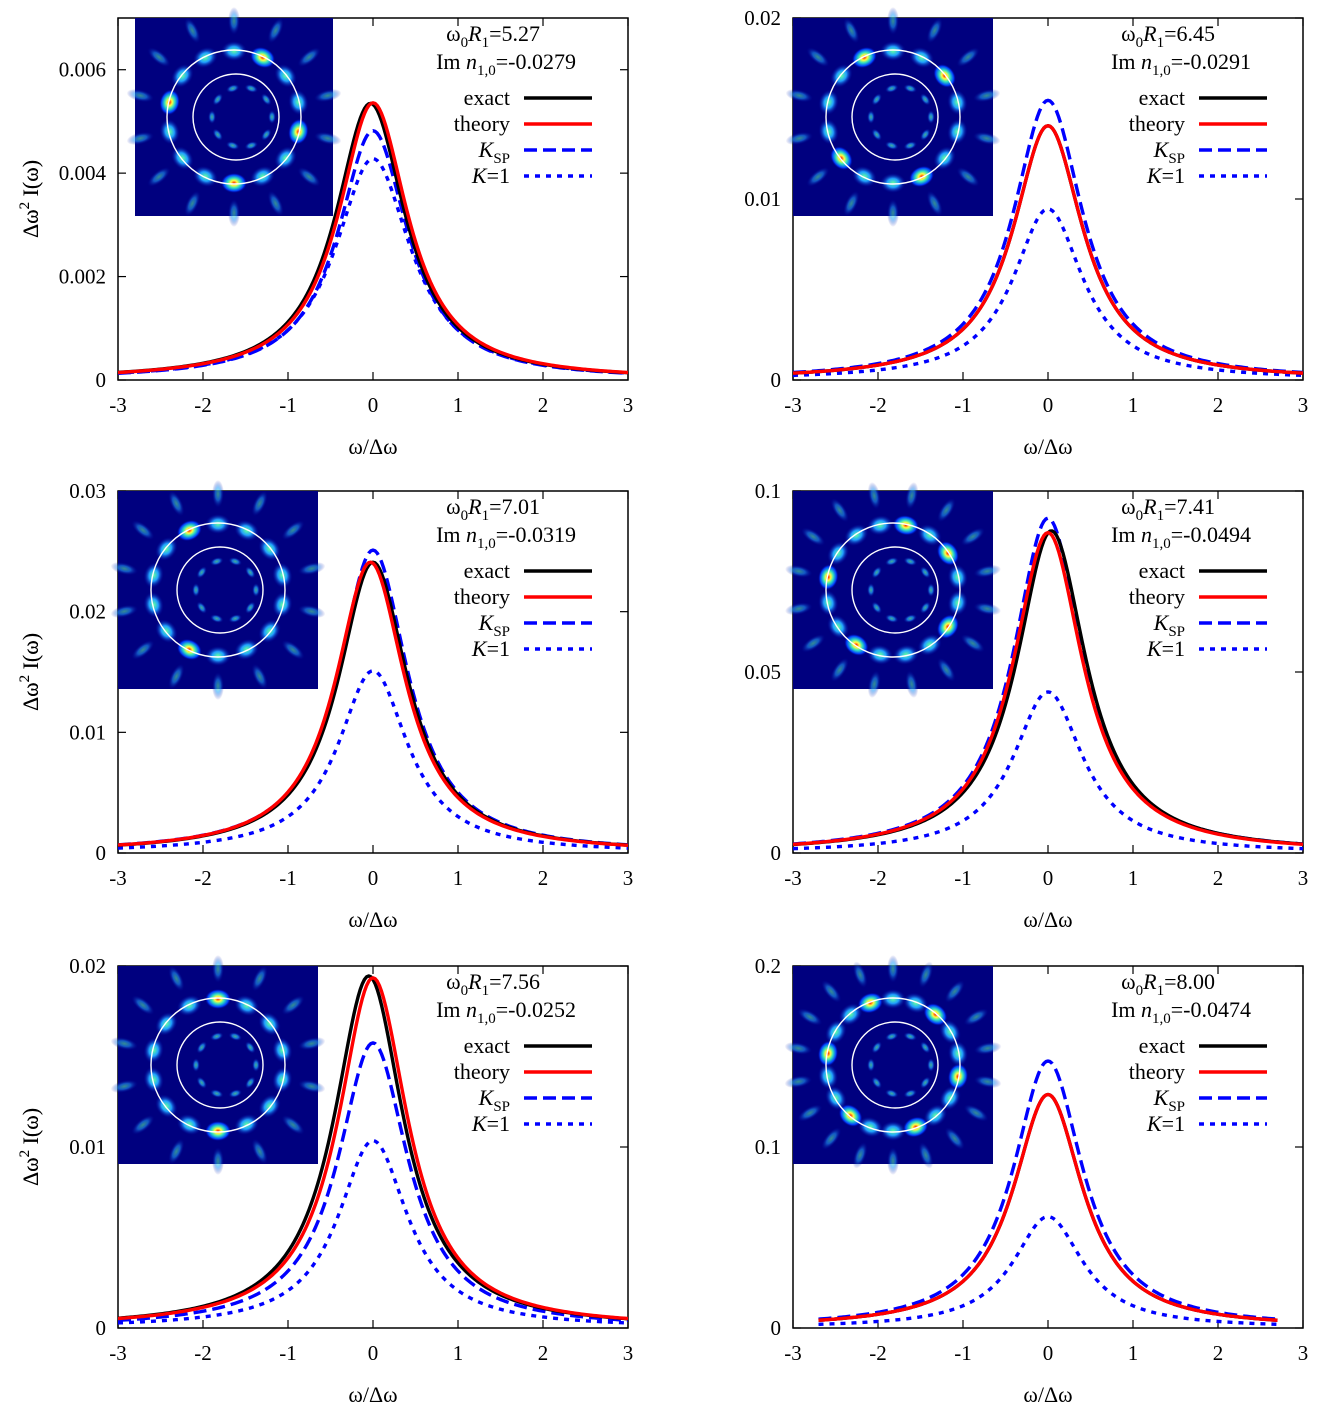 The height and width of the screenshot is (1406, 1329). Describe the element at coordinates (1161, 43) in the screenshot. I see `annot-sub-1: 1` at that location.